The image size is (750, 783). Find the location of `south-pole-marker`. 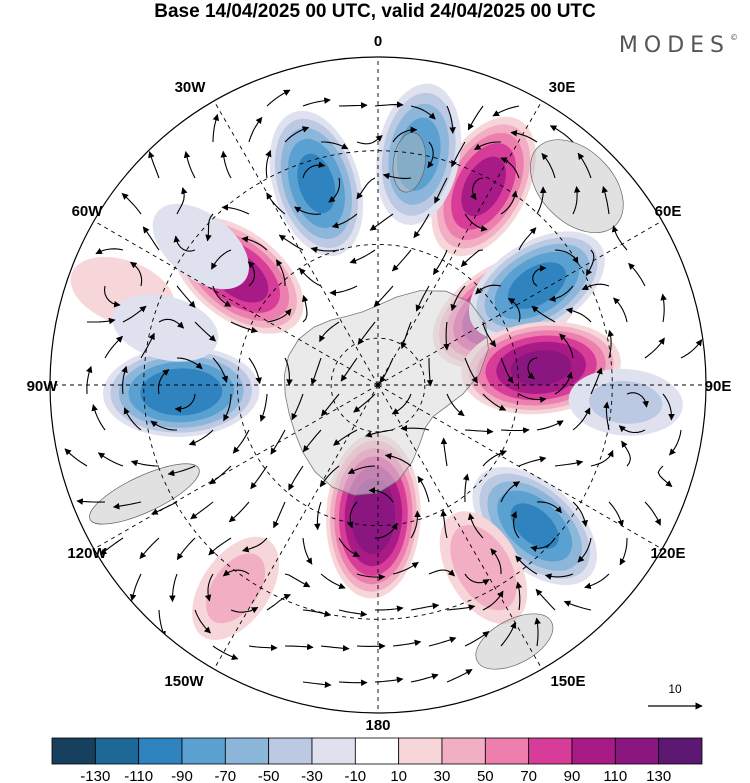

south-pole-marker is located at coordinates (378, 385).